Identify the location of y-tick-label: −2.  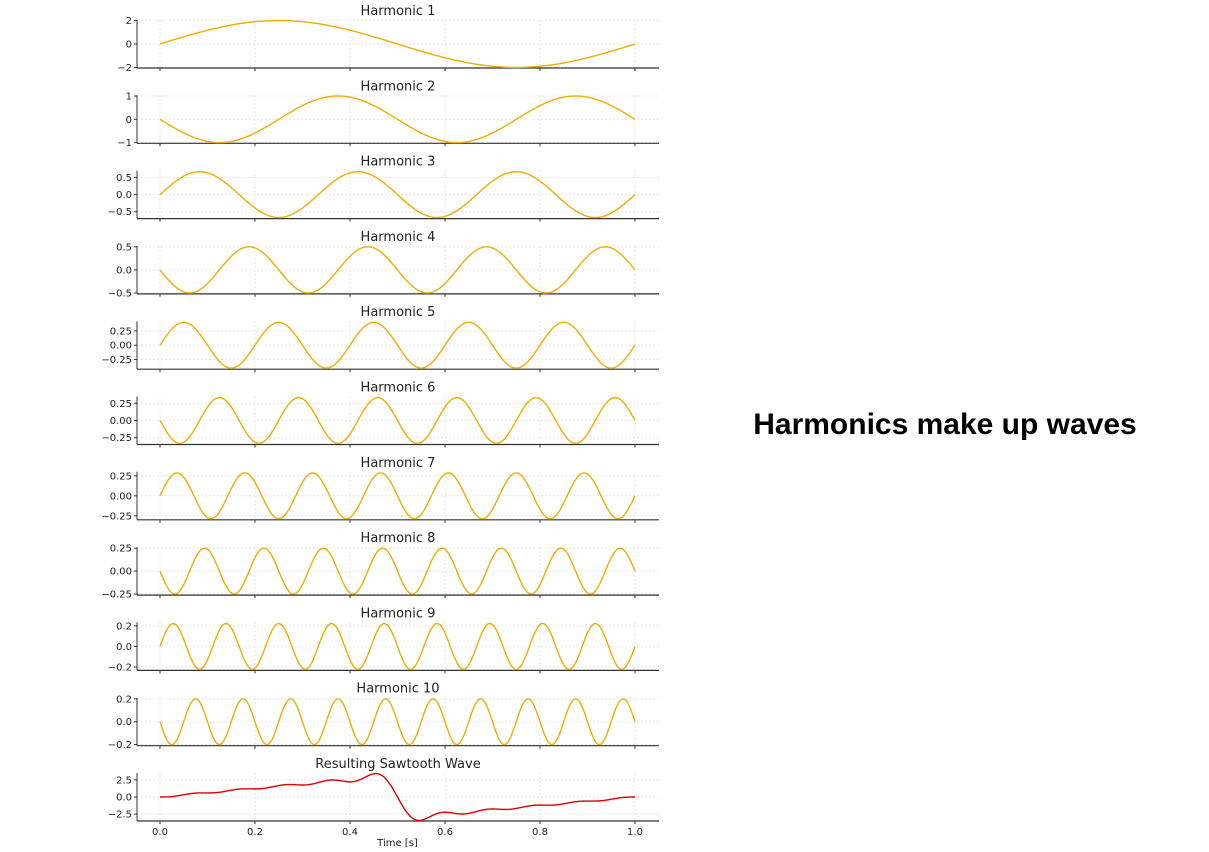
(124, 68).